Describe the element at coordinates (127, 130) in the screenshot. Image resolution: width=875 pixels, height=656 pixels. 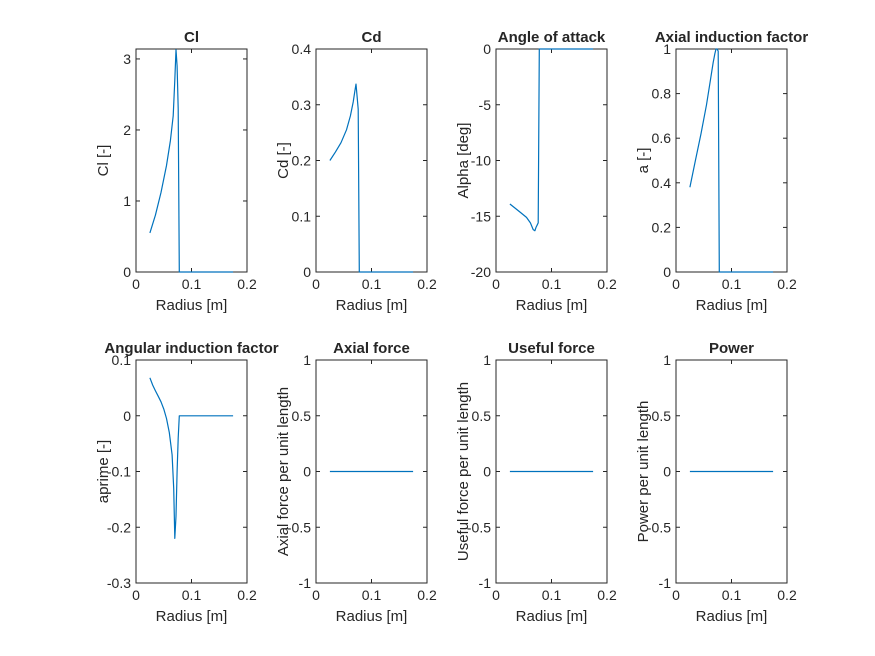
I see `y-tick-label: 2` at that location.